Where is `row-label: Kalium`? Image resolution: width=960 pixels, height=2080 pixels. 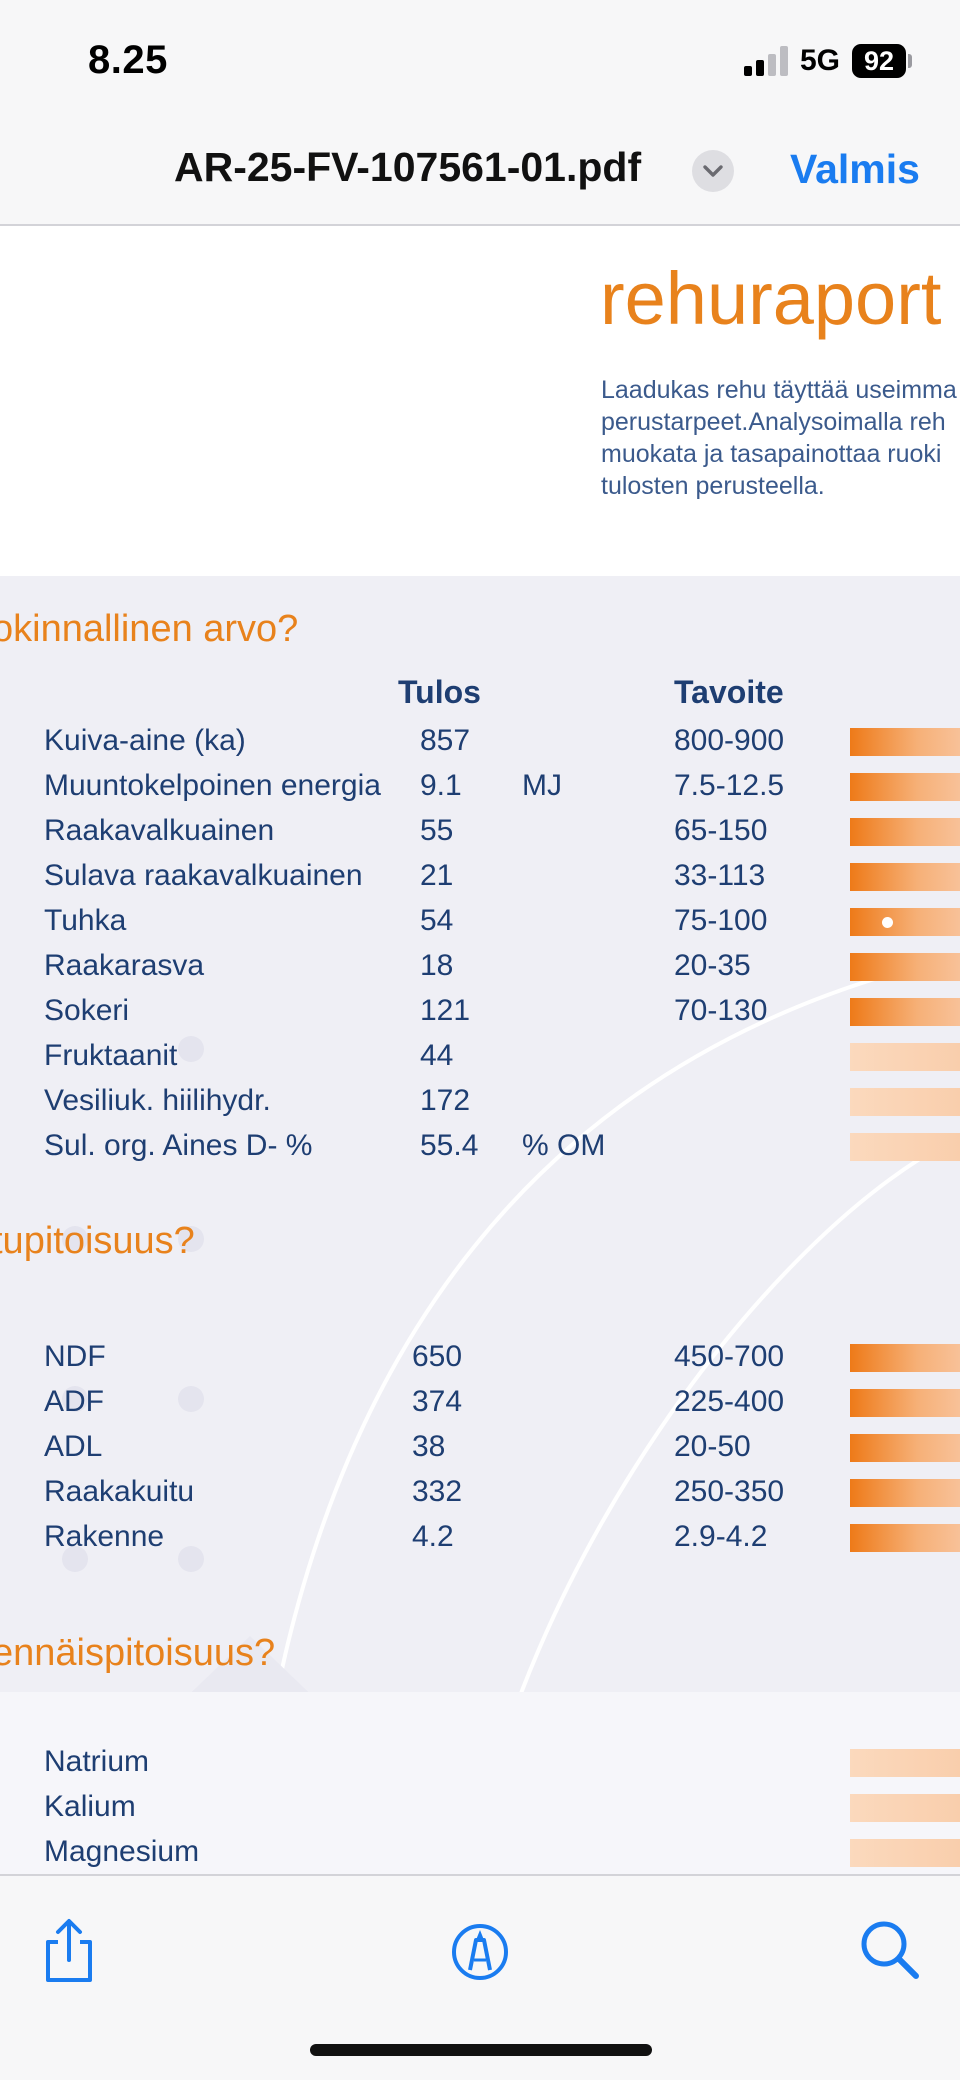
row-label: Kalium is located at coordinates (90, 1806).